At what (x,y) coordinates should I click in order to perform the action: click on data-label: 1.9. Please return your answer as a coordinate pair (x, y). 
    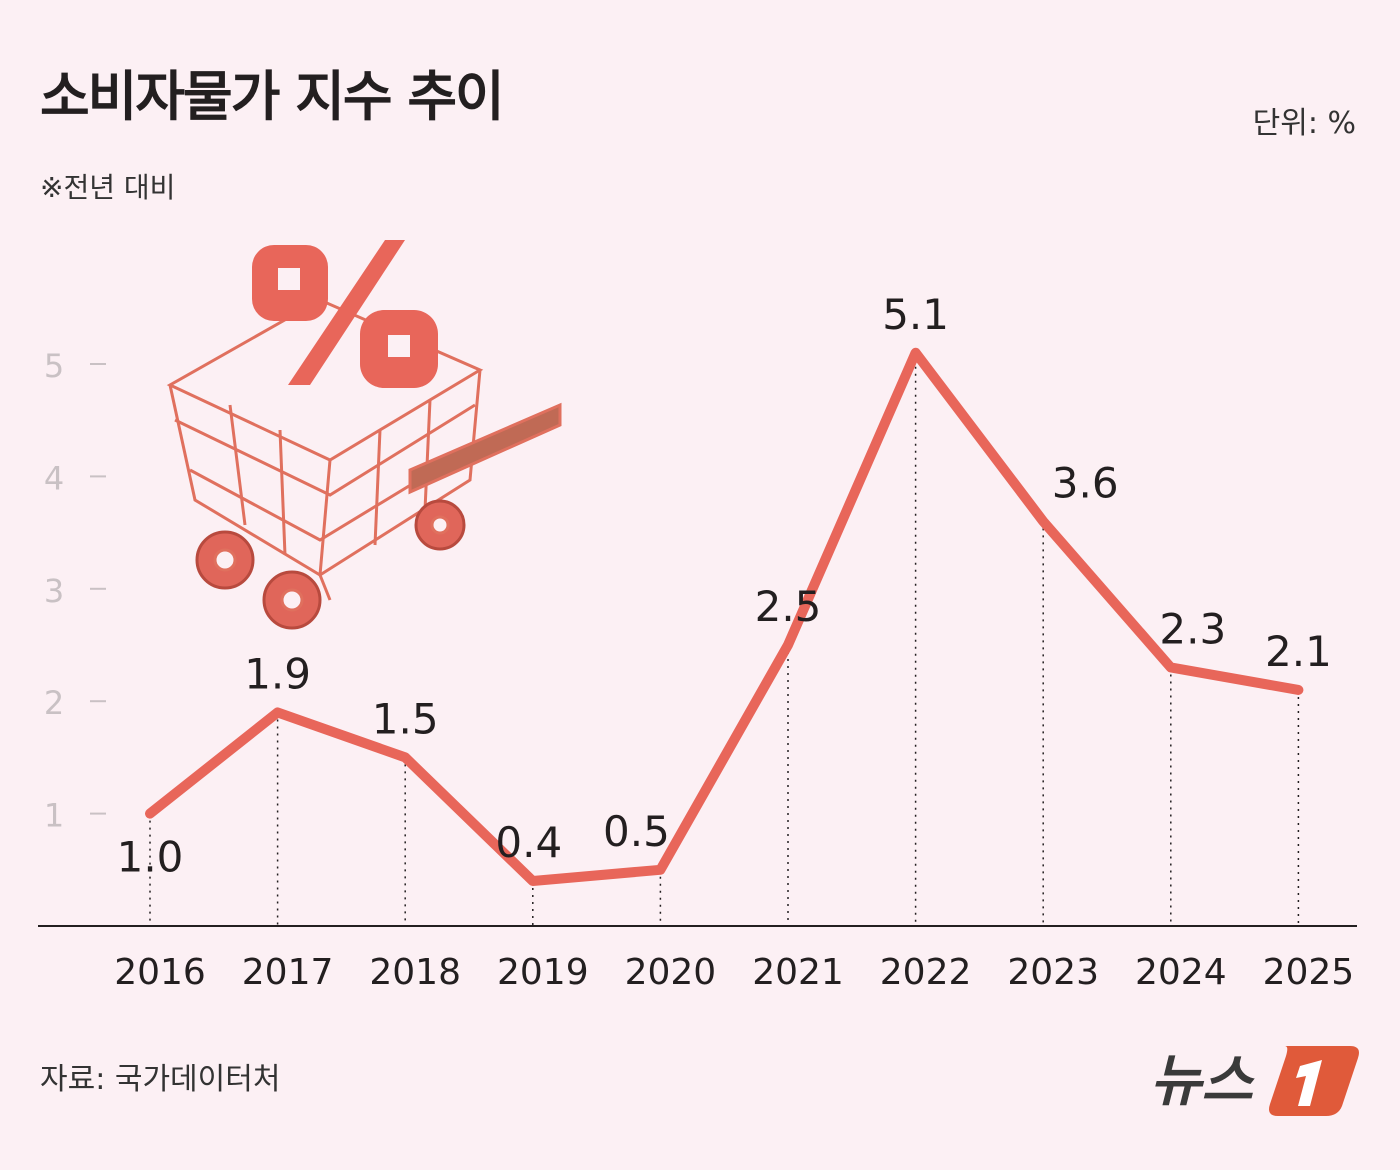
    Looking at the image, I should click on (277, 673).